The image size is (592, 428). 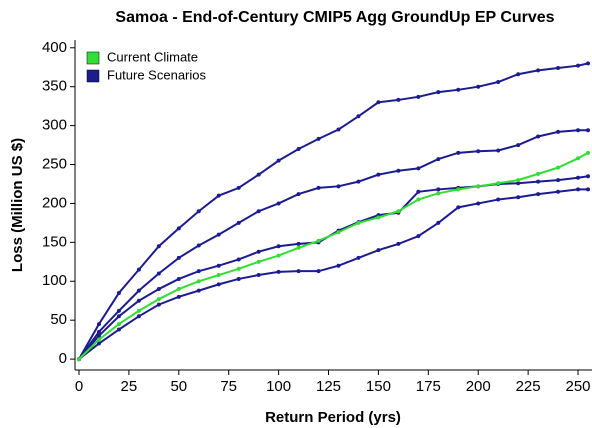 What do you see at coordinates (278, 386) in the screenshot?
I see `x-tick-label: 100` at bounding box center [278, 386].